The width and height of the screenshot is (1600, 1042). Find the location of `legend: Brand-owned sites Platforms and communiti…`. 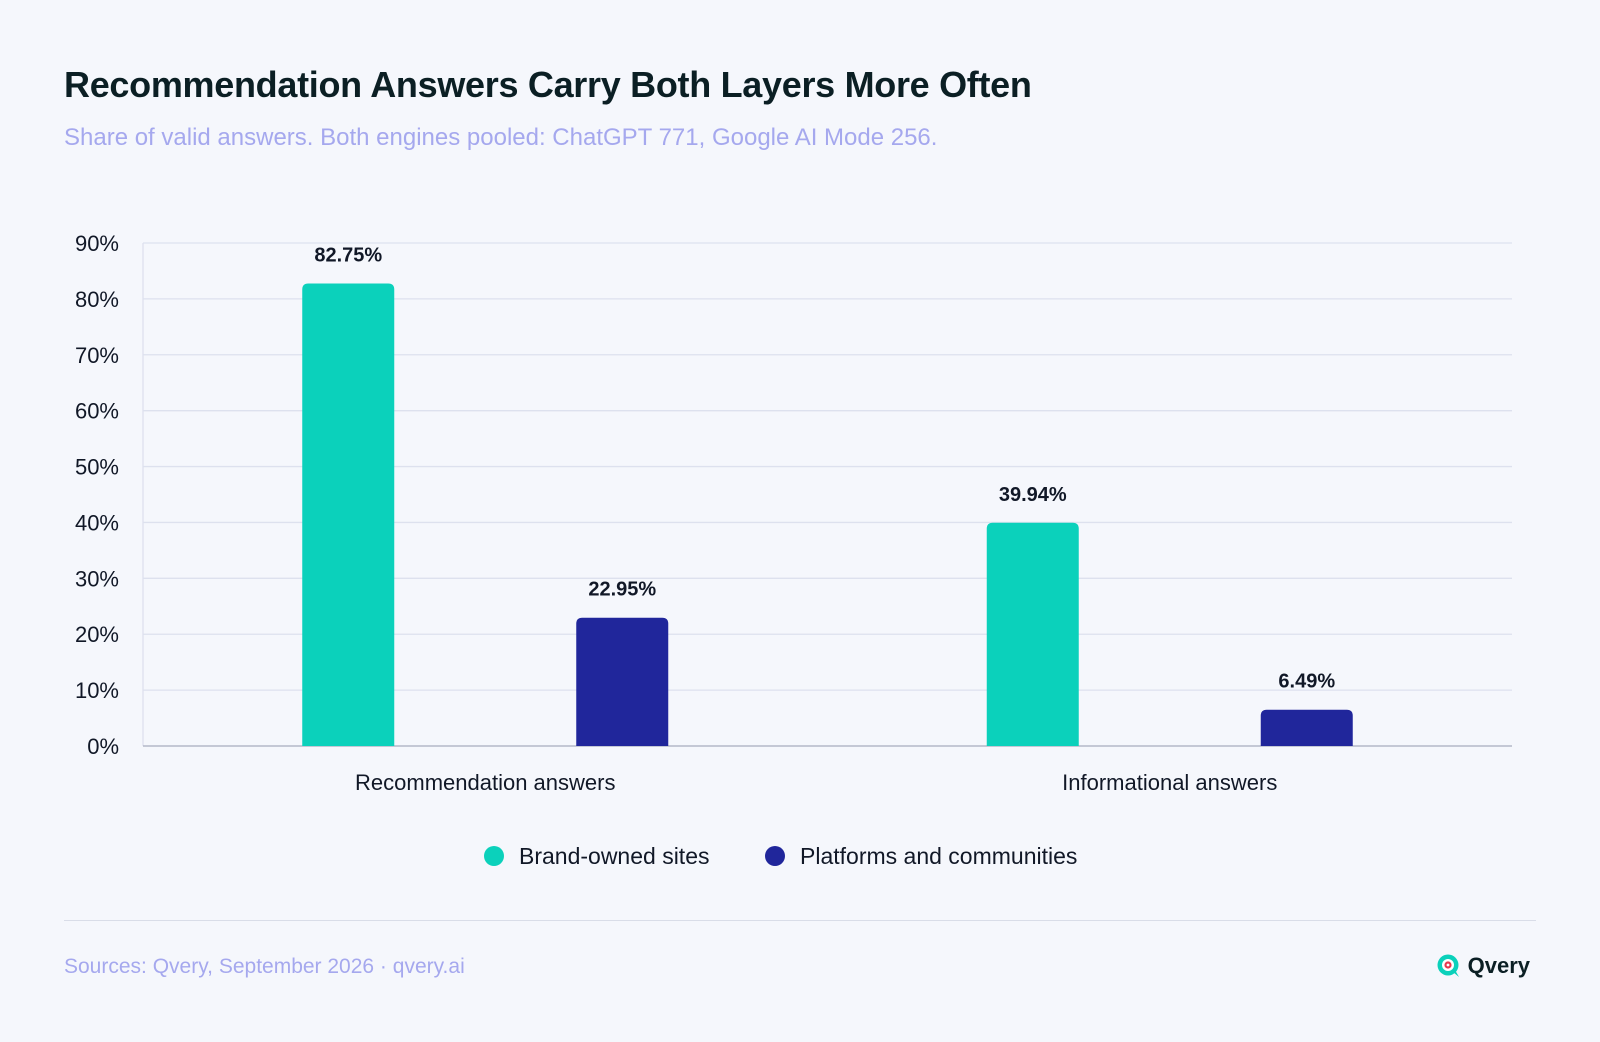

legend: Brand-owned sites Platforms and communiti… is located at coordinates (780, 856).